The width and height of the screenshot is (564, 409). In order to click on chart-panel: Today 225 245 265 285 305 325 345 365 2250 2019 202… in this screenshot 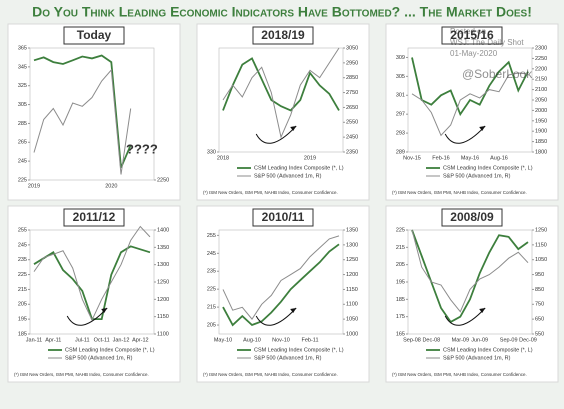, I will do `click(94, 112)`.